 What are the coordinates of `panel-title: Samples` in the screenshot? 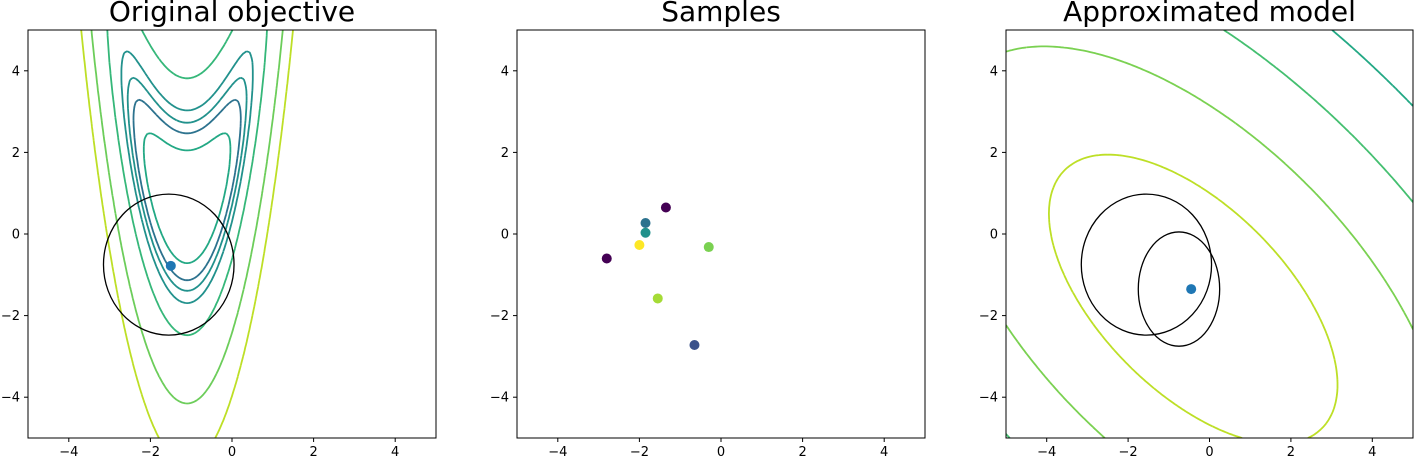 It's located at (721, 14).